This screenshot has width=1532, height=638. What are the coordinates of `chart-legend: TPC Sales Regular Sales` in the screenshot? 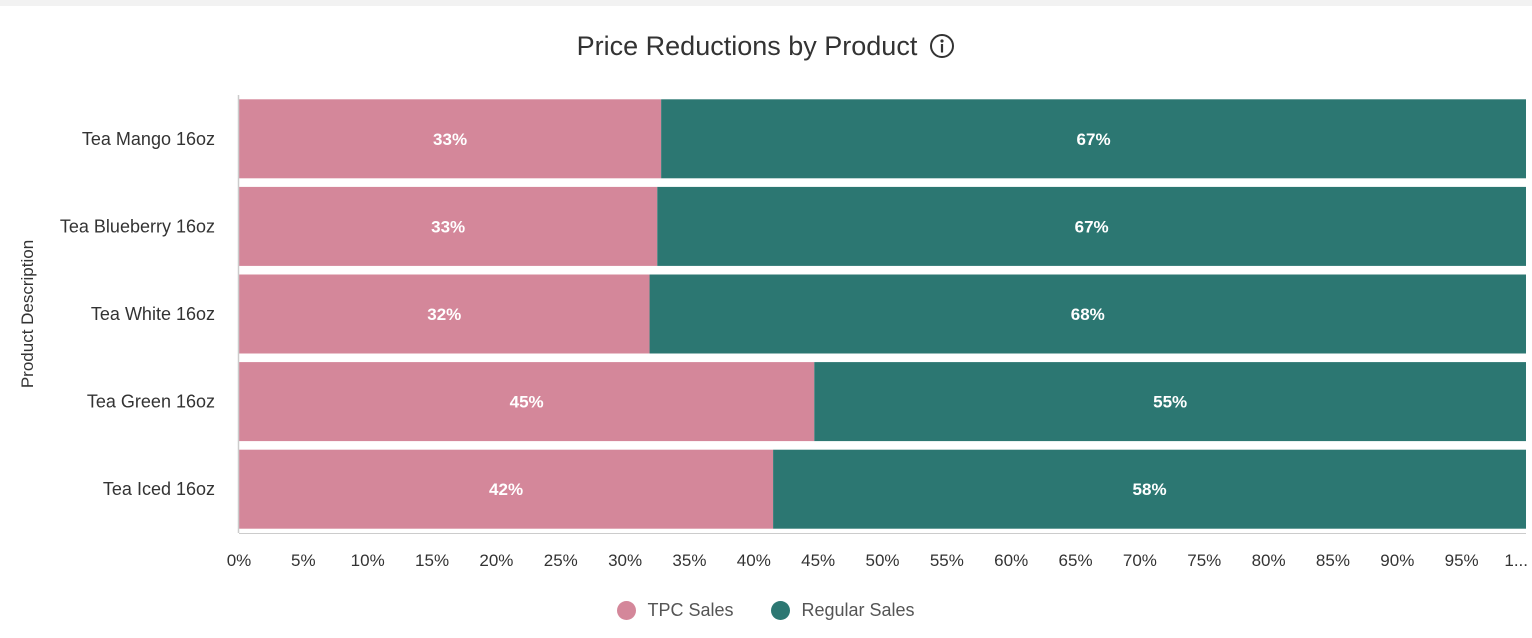 It's located at (766, 610).